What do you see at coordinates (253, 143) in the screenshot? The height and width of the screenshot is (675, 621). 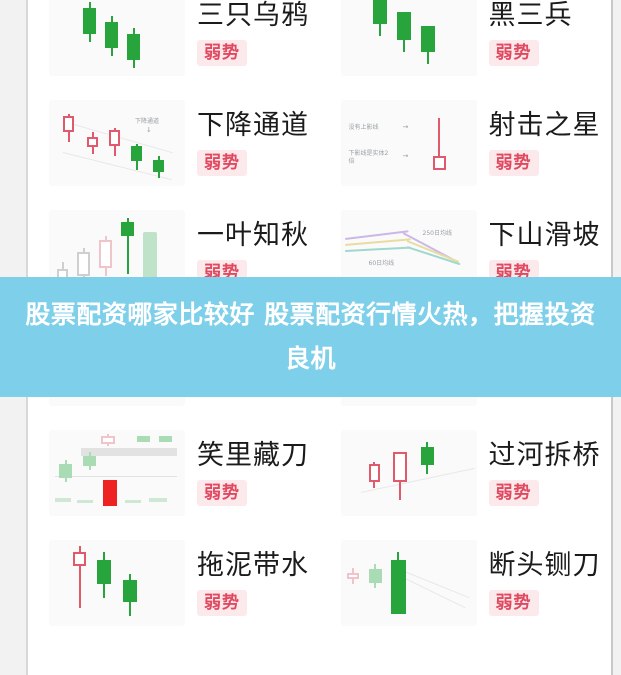 I see `pattern-meta: 下降通道 弱势` at bounding box center [253, 143].